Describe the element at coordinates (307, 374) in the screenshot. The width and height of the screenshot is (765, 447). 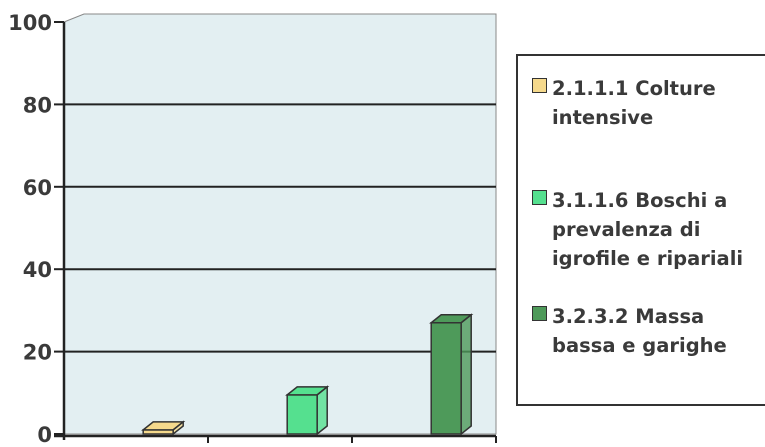
I see `bars` at that location.